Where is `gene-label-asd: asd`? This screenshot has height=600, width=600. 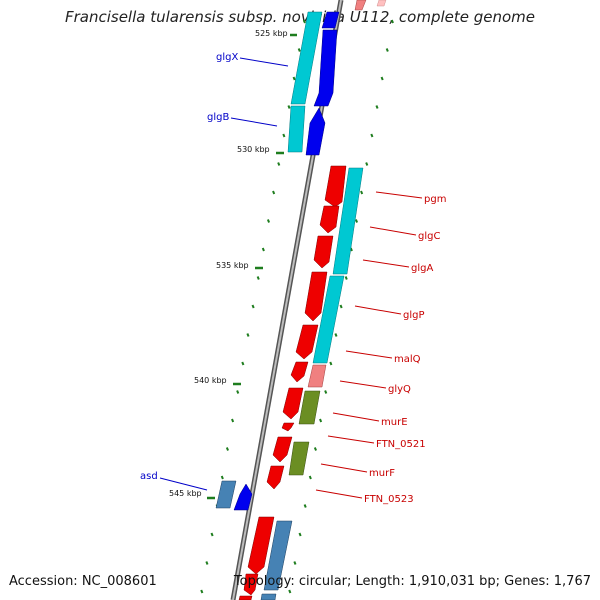
gene-label-asd: asd is located at coordinates (149, 476).